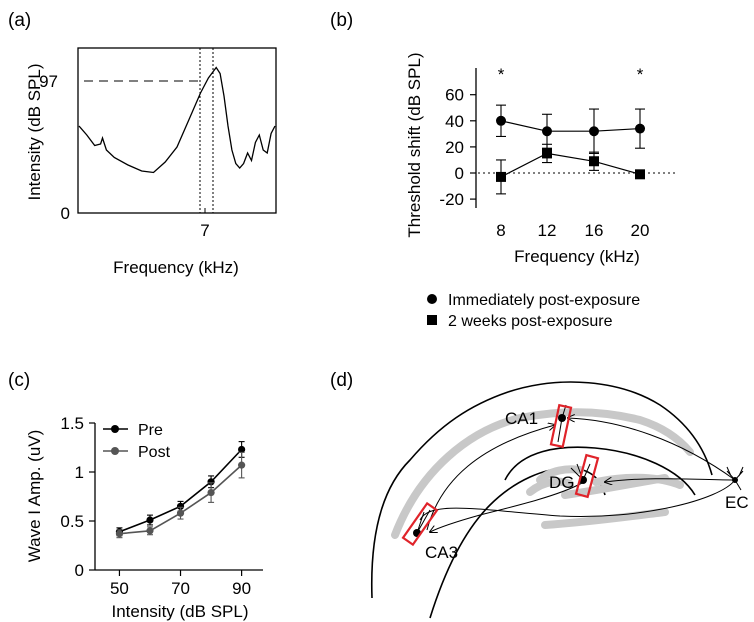  What do you see at coordinates (490, 478) in the screenshot?
I see `schaffer-collateral-path` at bounding box center [490, 478].